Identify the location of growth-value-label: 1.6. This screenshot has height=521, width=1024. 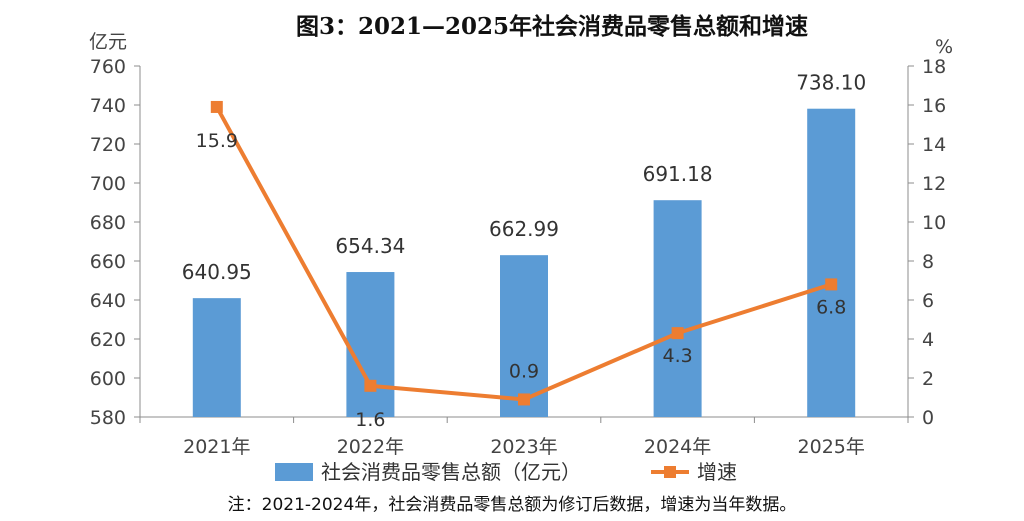
(370, 420).